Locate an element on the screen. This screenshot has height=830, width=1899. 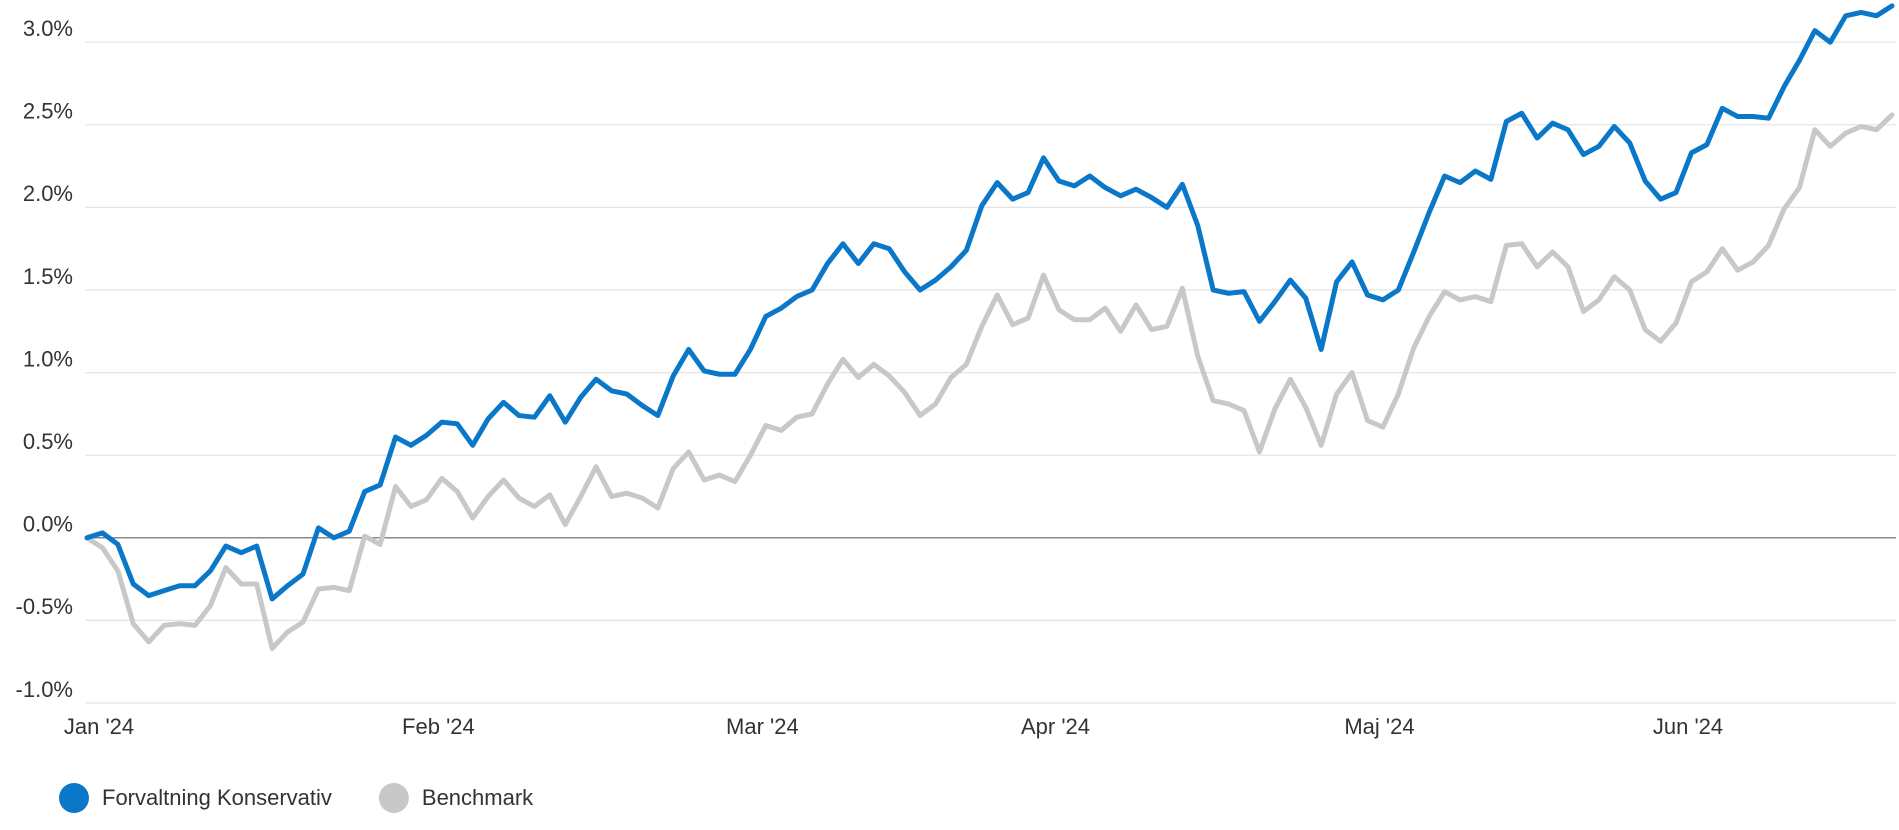
legend-label: Benchmark is located at coordinates (478, 797).